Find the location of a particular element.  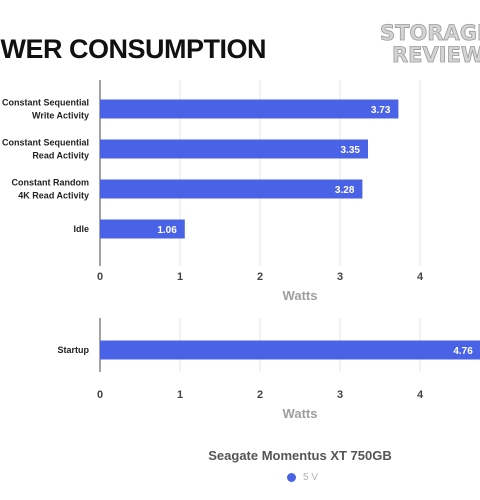

bar-value-label: 3.35 is located at coordinates (351, 150).